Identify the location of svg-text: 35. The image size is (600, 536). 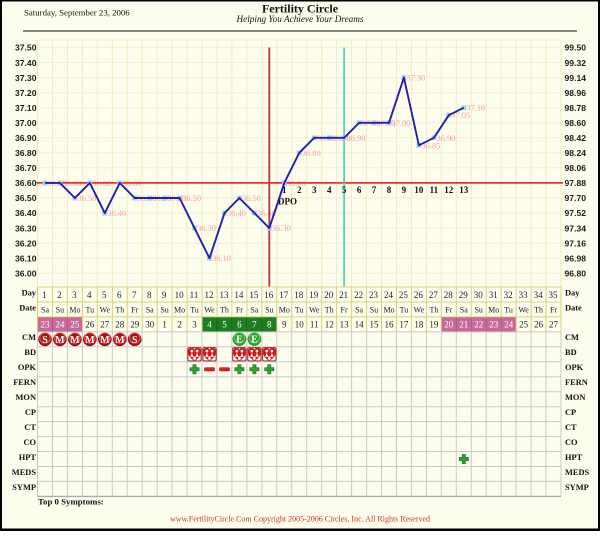
(554, 295).